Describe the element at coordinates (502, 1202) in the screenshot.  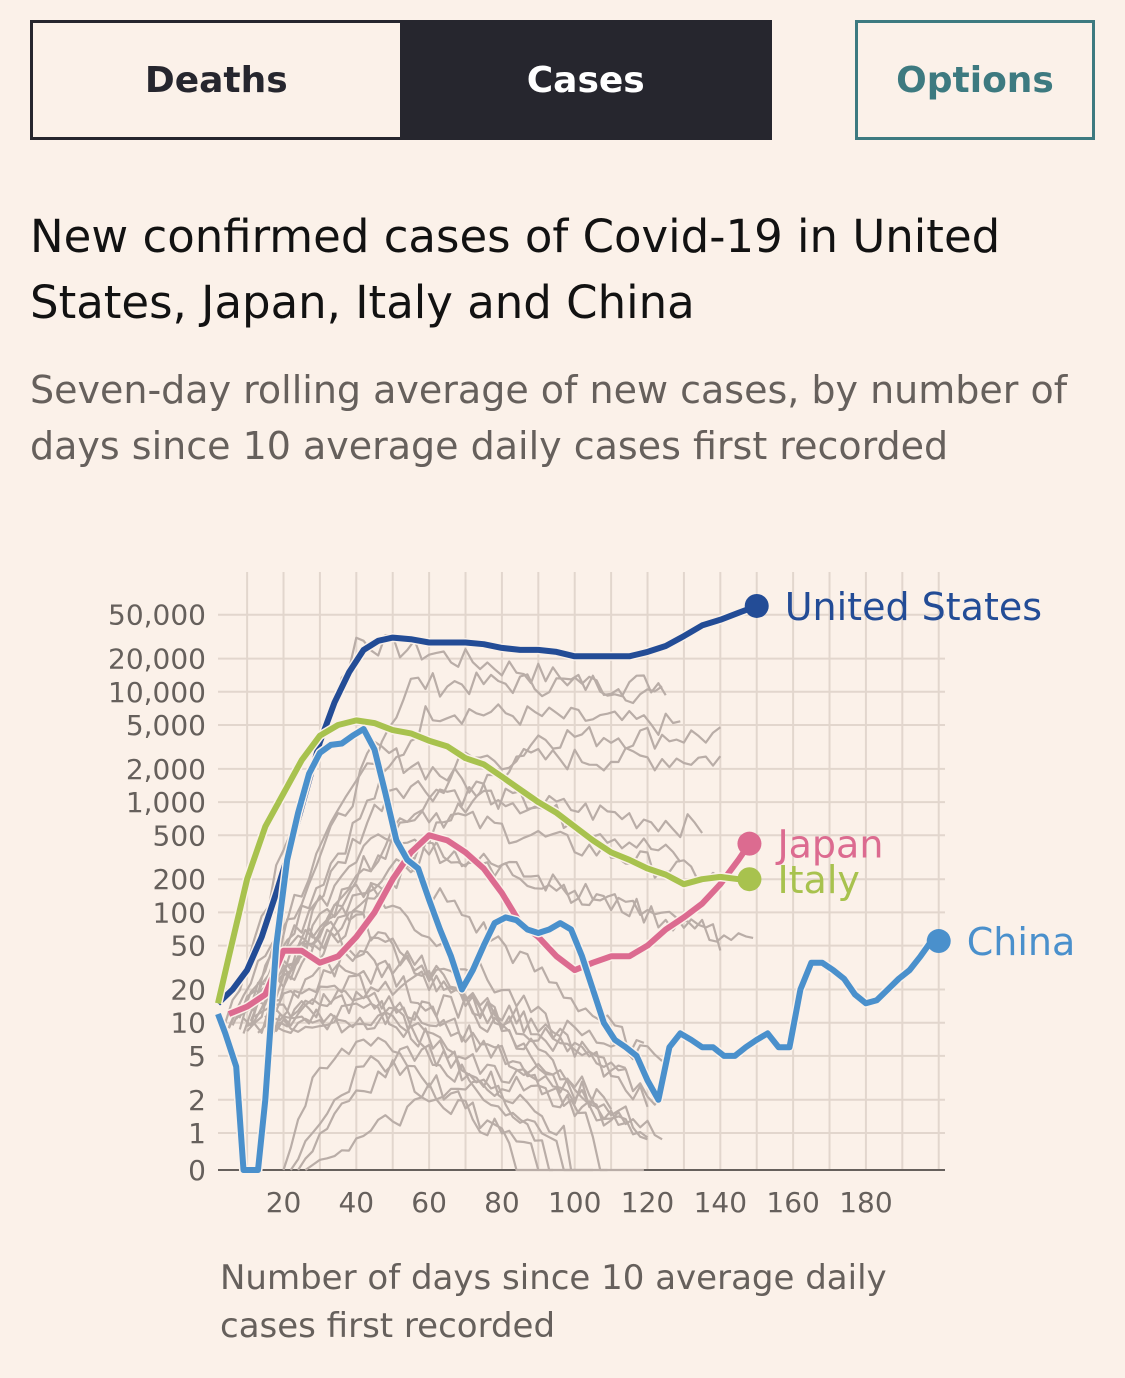
I see `x-tick-label: 80` at that location.